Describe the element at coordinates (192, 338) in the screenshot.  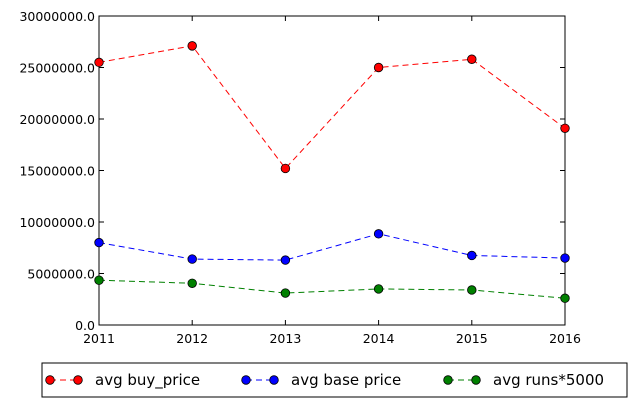
I see `x-tick-label: 2012` at that location.